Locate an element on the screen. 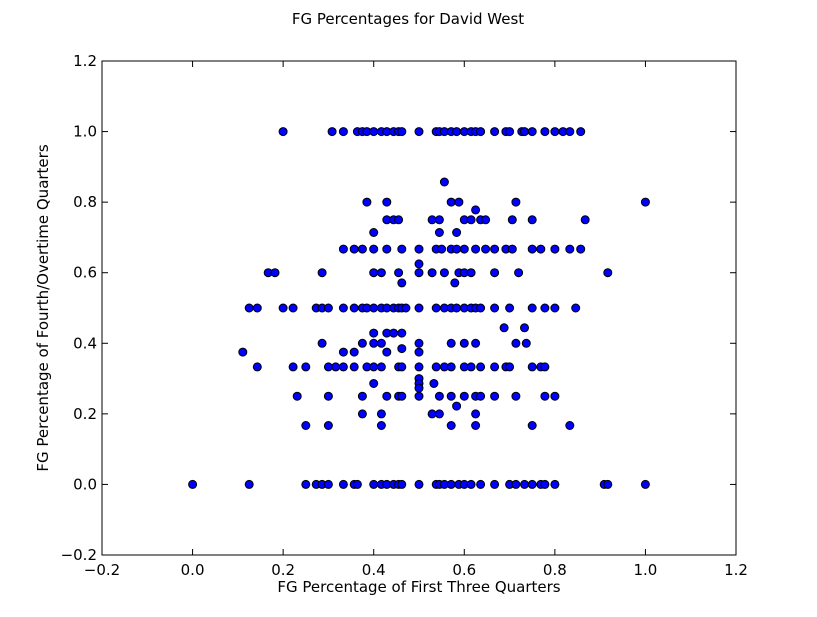 The image size is (817, 617). y-tick-label: 0.0 is located at coordinates (85, 484).